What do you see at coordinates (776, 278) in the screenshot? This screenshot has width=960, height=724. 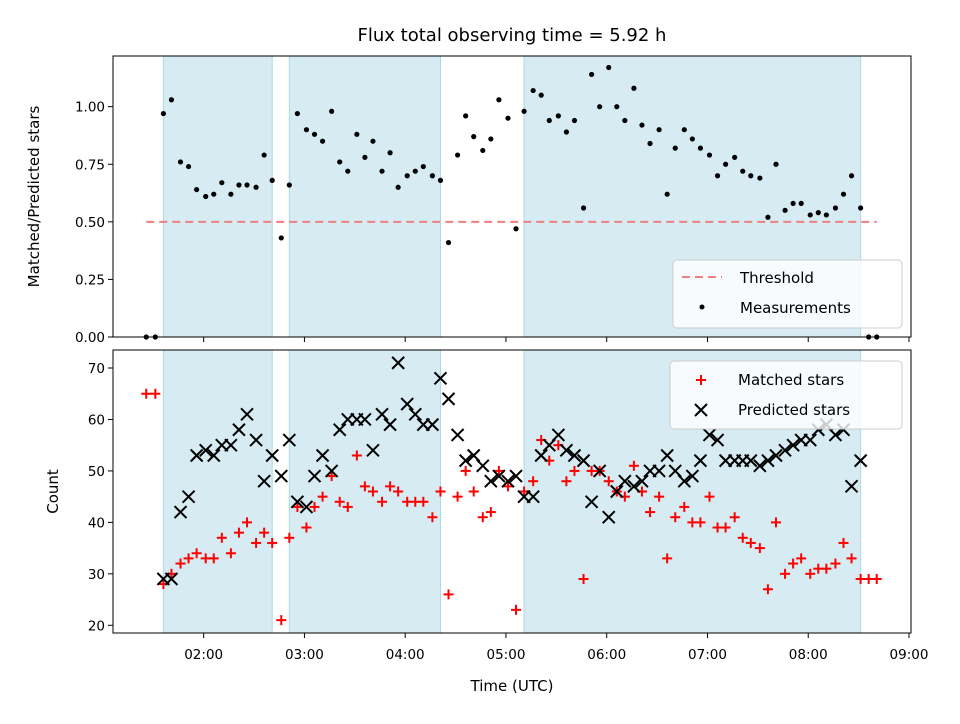 I see `legend-threshold-label: Threshold` at bounding box center [776, 278].